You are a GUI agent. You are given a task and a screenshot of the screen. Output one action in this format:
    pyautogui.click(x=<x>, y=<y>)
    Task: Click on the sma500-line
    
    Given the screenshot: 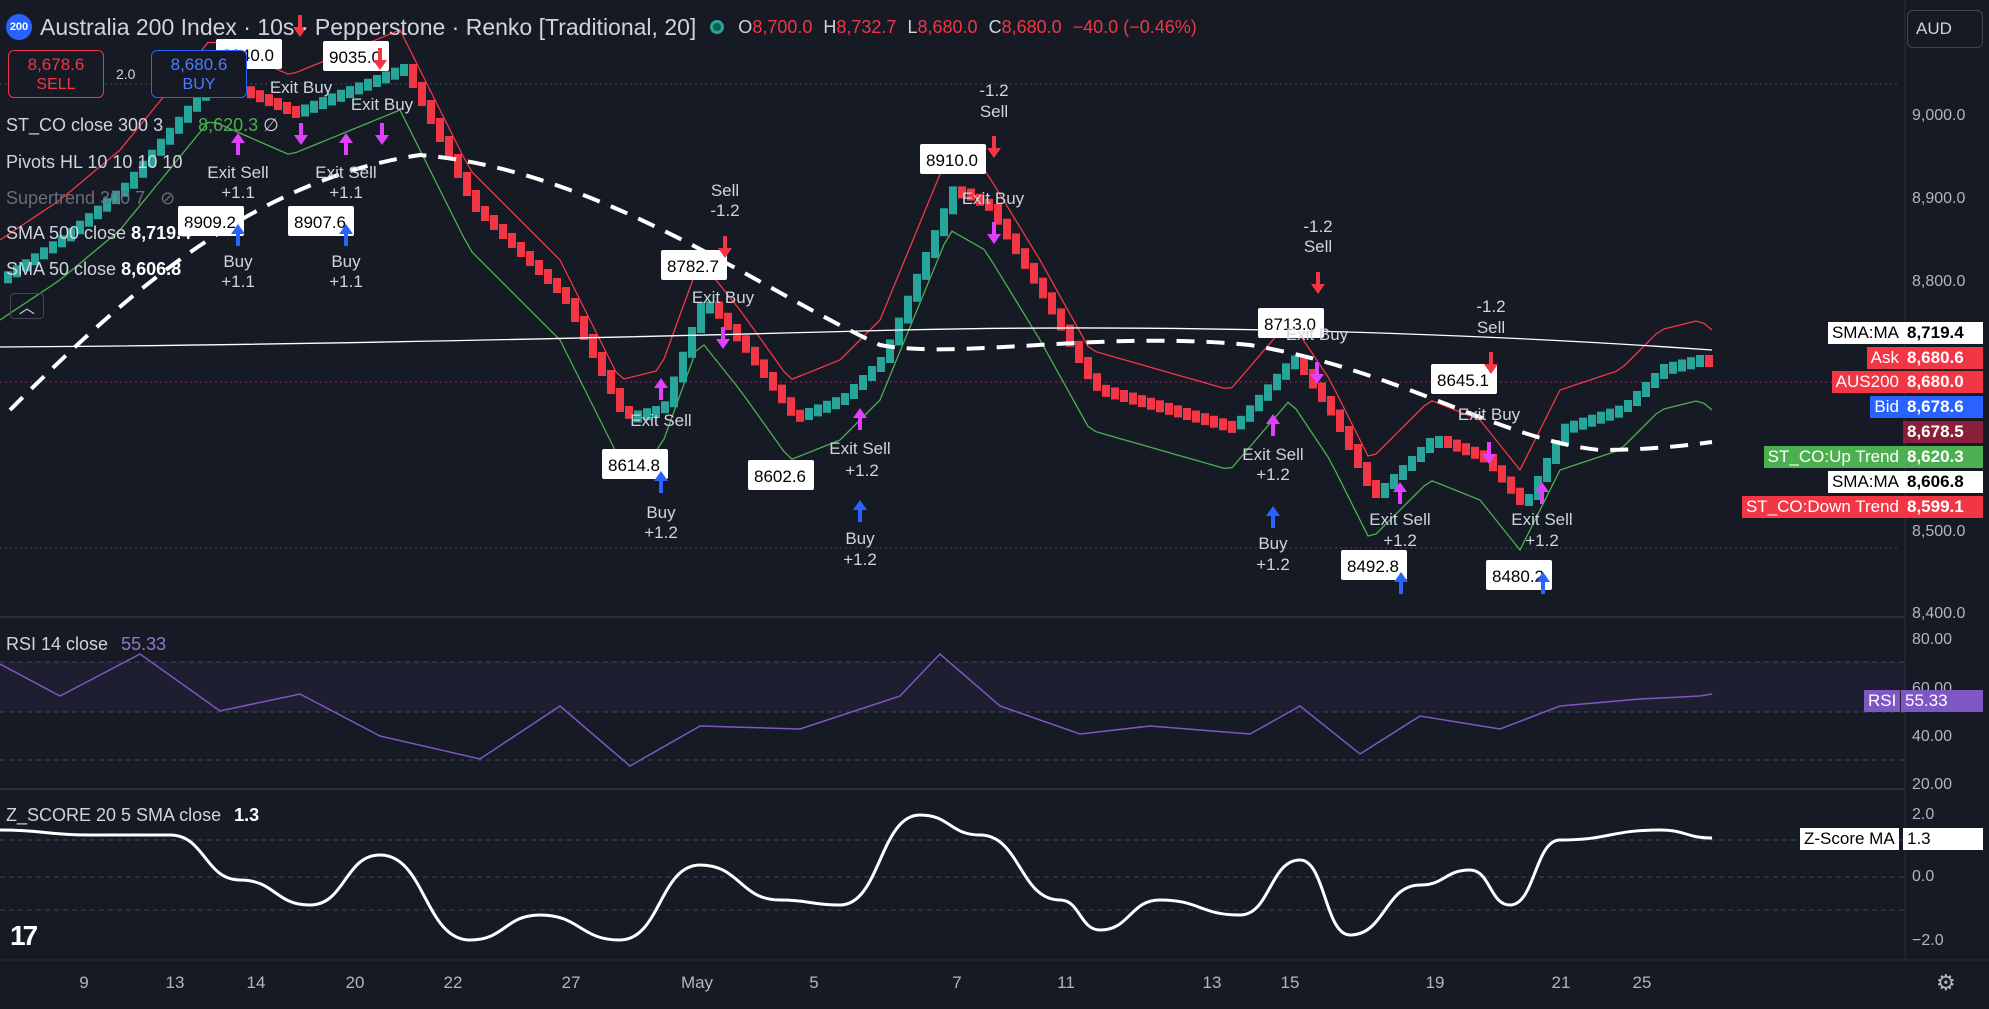 What is the action you would take?
    pyautogui.click(x=856, y=339)
    